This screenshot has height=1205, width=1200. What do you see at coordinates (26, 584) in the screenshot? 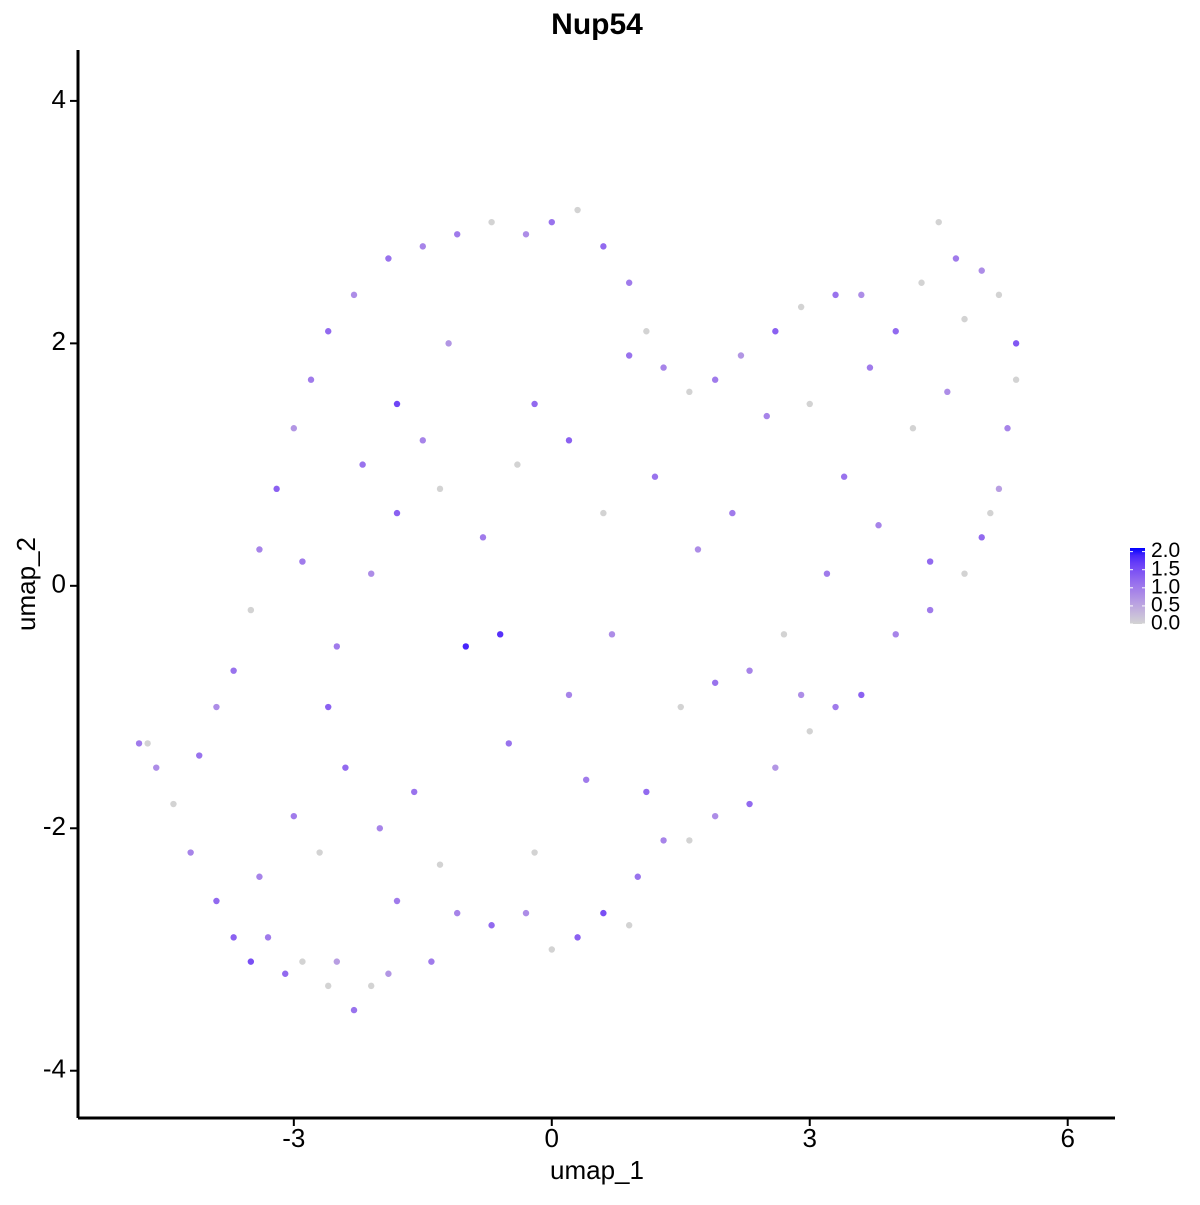
I see `y-axis-label: umap_2` at bounding box center [26, 584].